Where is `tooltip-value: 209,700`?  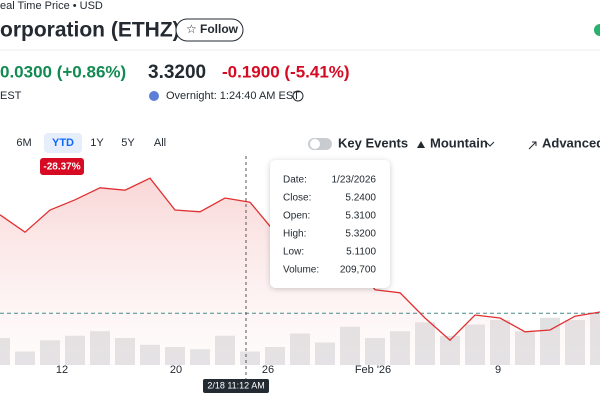 tooltip-value: 209,700 is located at coordinates (358, 270).